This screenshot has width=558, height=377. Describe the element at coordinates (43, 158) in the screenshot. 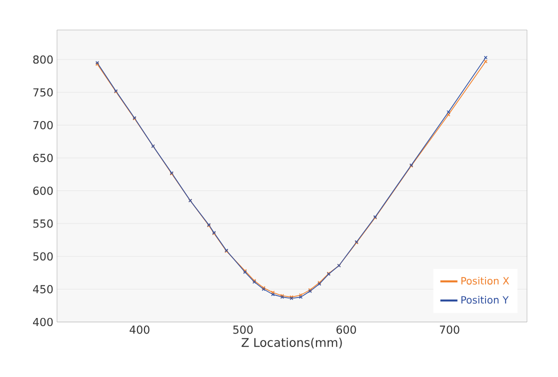

I see `y-tick-label: 650` at that location.